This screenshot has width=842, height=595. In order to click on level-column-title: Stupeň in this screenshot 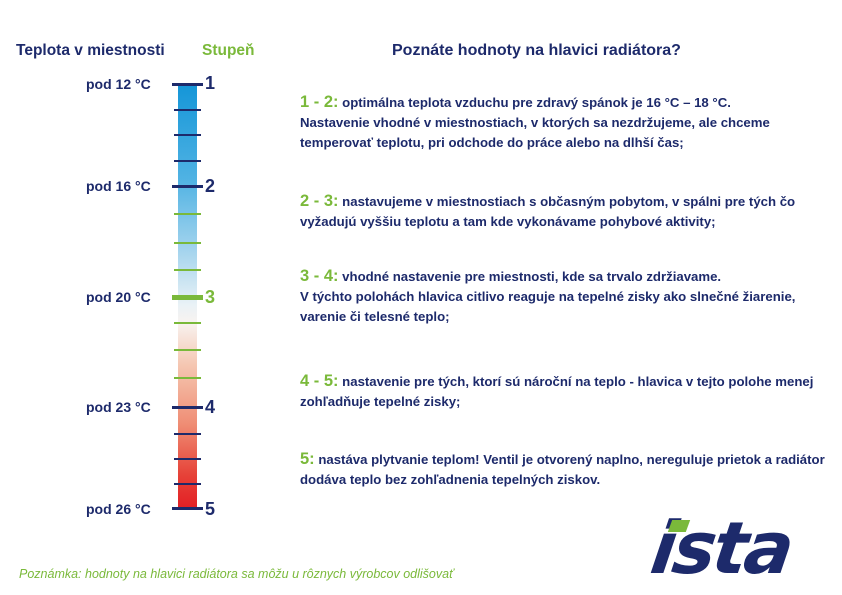, I will do `click(228, 50)`.